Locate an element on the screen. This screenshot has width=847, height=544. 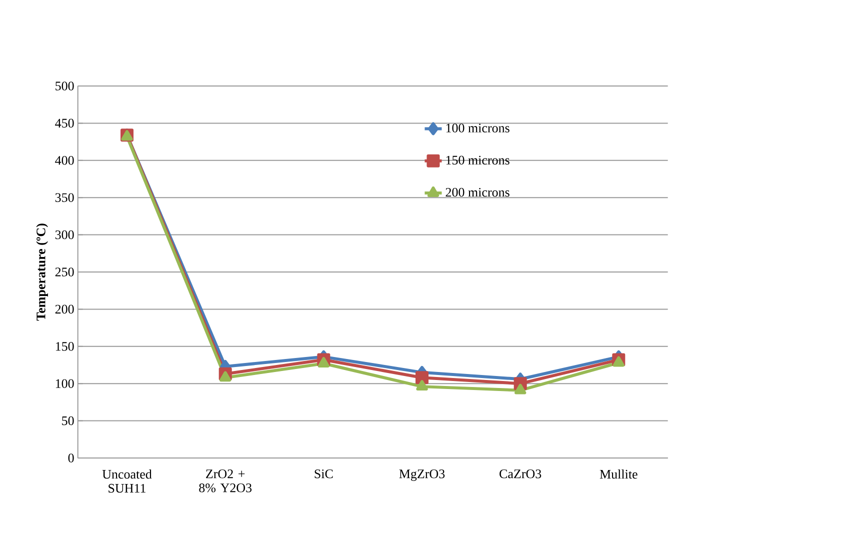
x-tick-label: MgZrO3 is located at coordinates (422, 475).